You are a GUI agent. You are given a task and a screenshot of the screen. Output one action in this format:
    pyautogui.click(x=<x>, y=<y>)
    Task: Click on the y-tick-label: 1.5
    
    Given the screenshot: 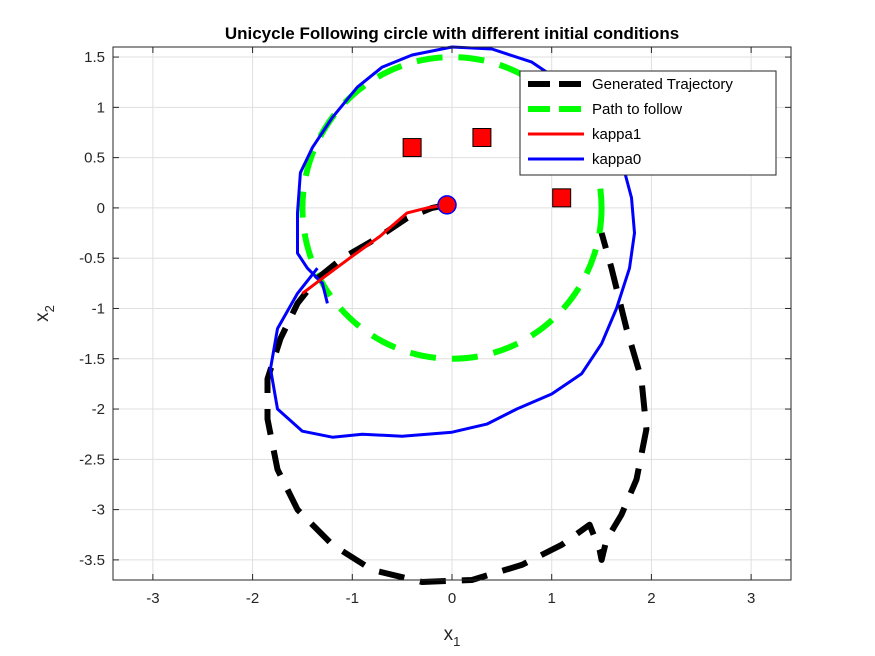 What is the action you would take?
    pyautogui.click(x=94, y=57)
    